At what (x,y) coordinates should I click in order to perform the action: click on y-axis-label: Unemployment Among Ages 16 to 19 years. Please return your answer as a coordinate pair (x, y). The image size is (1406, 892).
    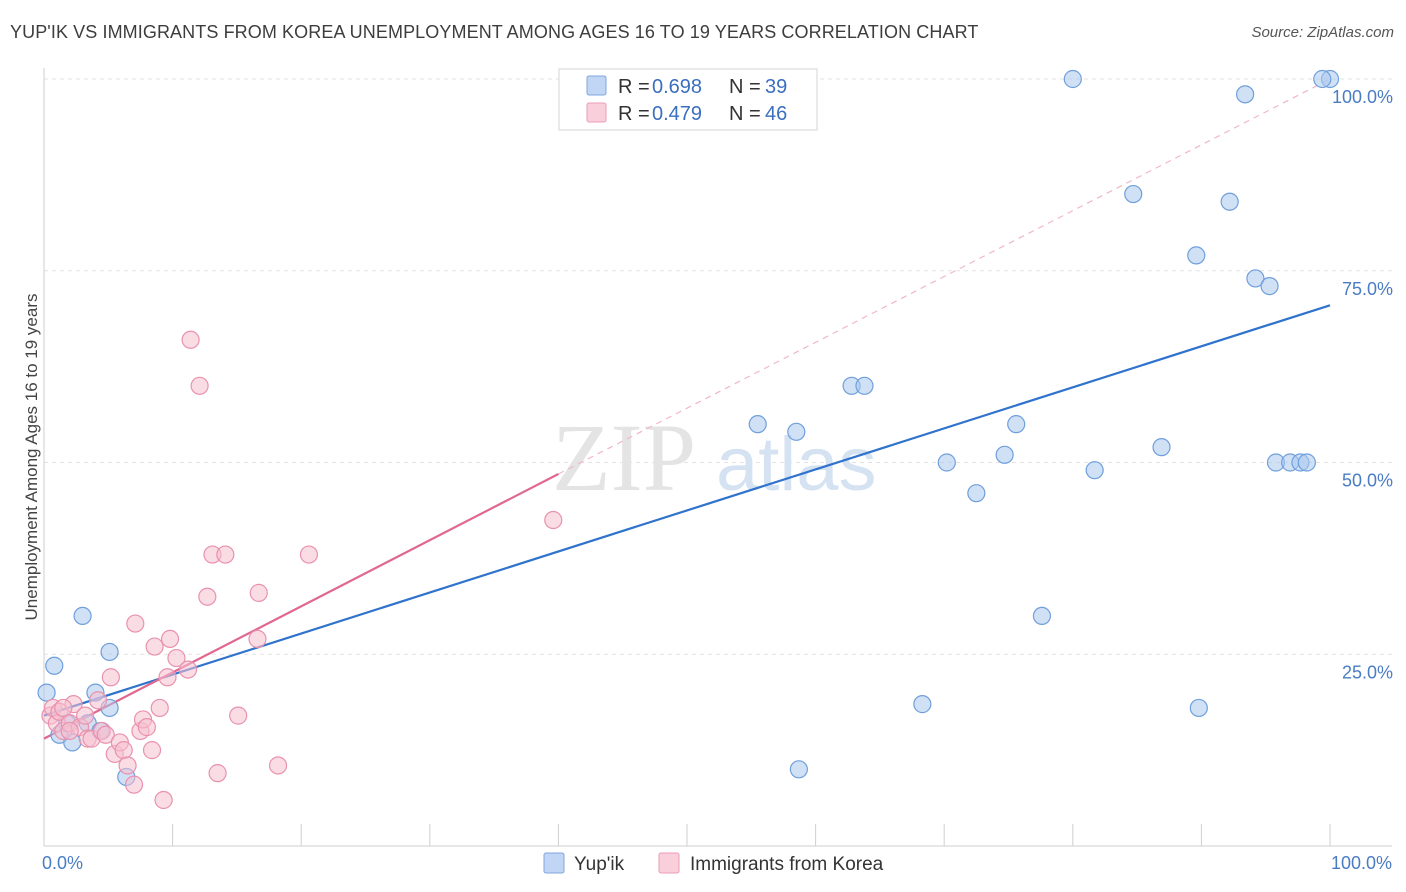
    Looking at the image, I should click on (31, 457).